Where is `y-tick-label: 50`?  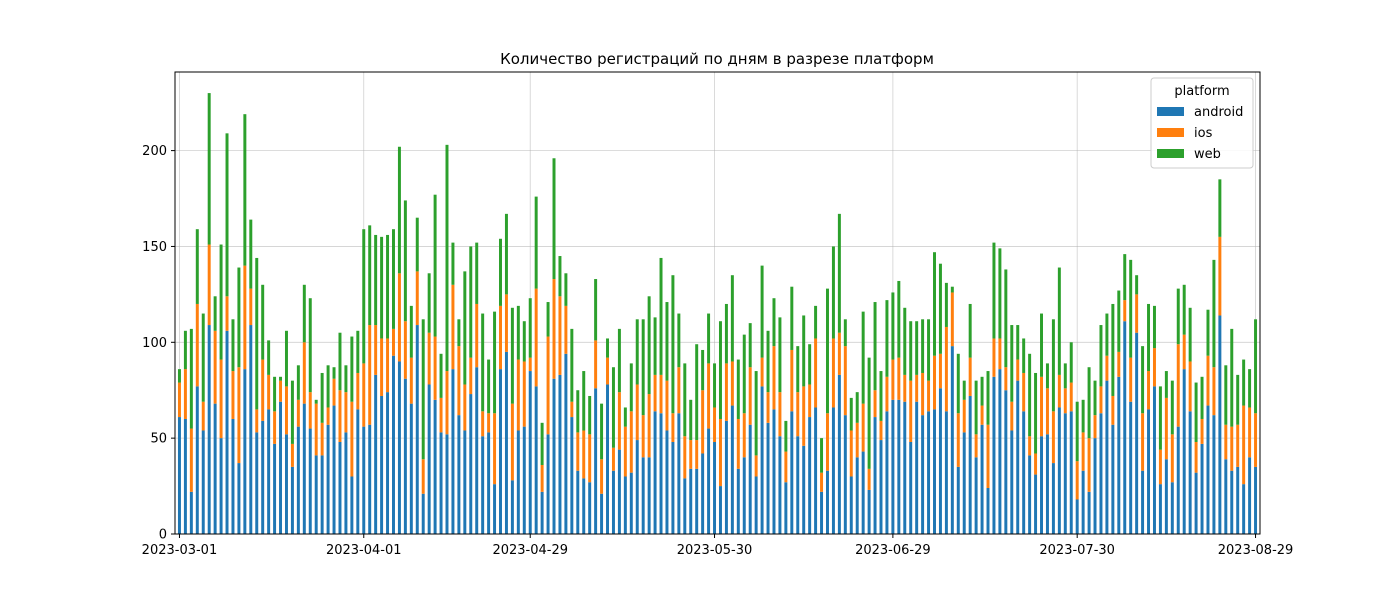 y-tick-label: 50 is located at coordinates (158, 439).